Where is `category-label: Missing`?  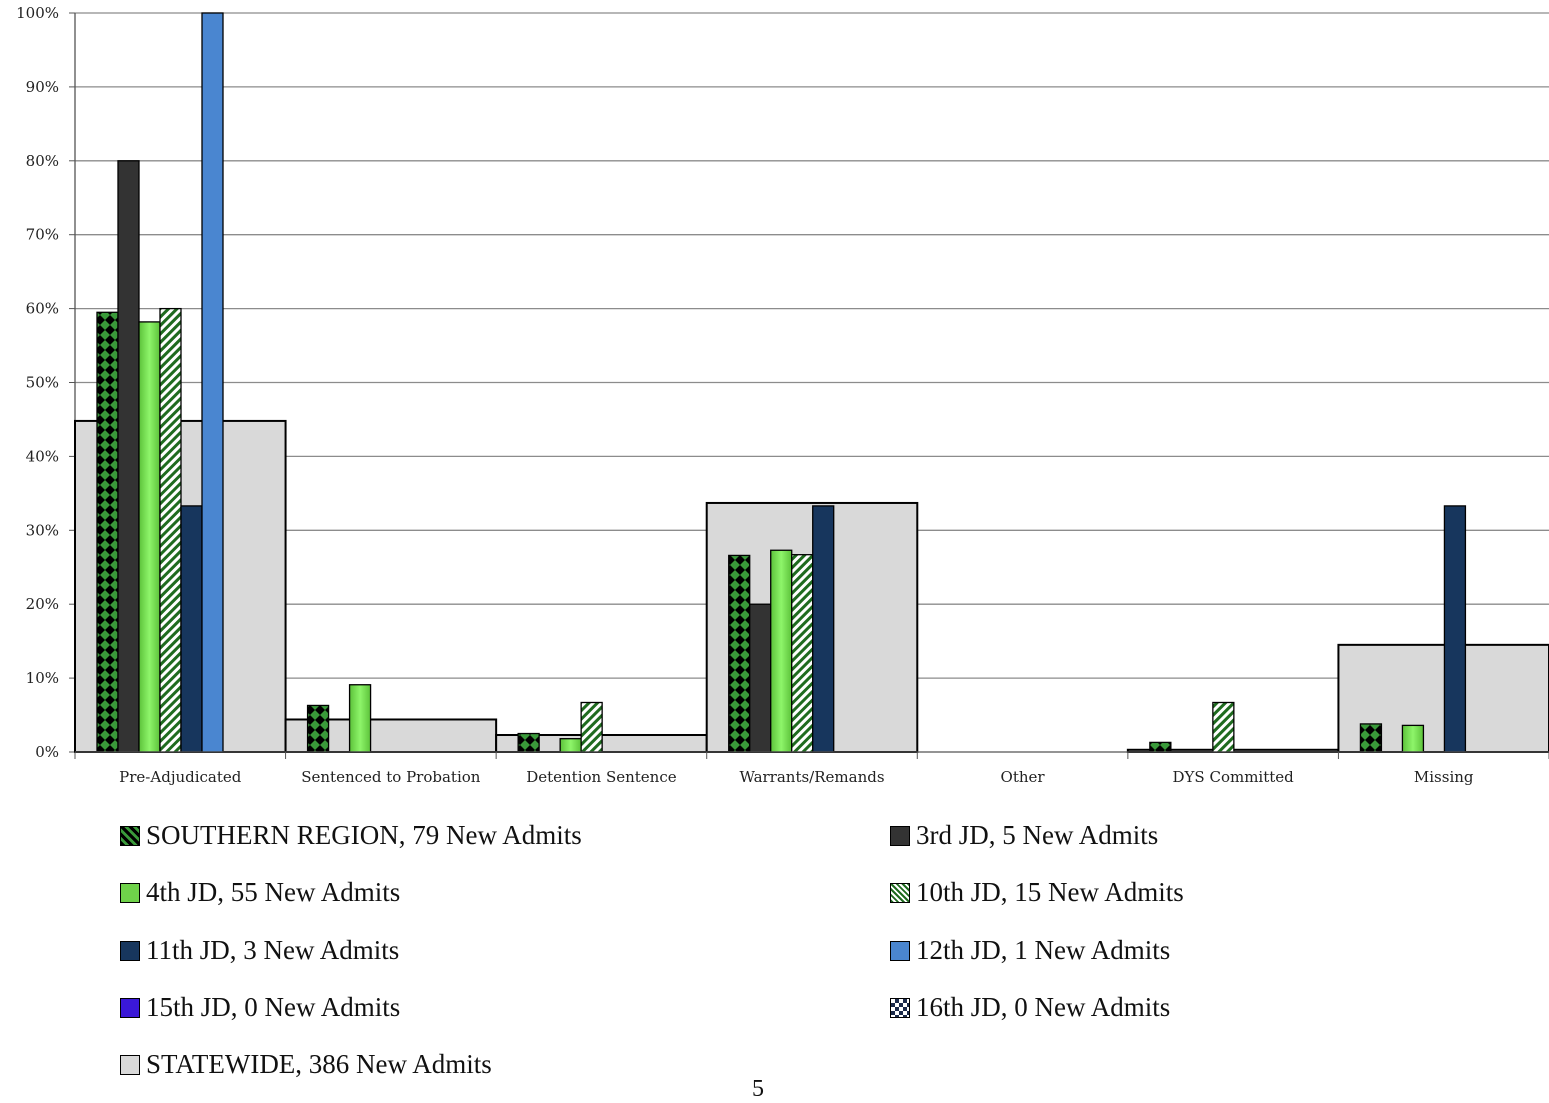 category-label: Missing is located at coordinates (1444, 777).